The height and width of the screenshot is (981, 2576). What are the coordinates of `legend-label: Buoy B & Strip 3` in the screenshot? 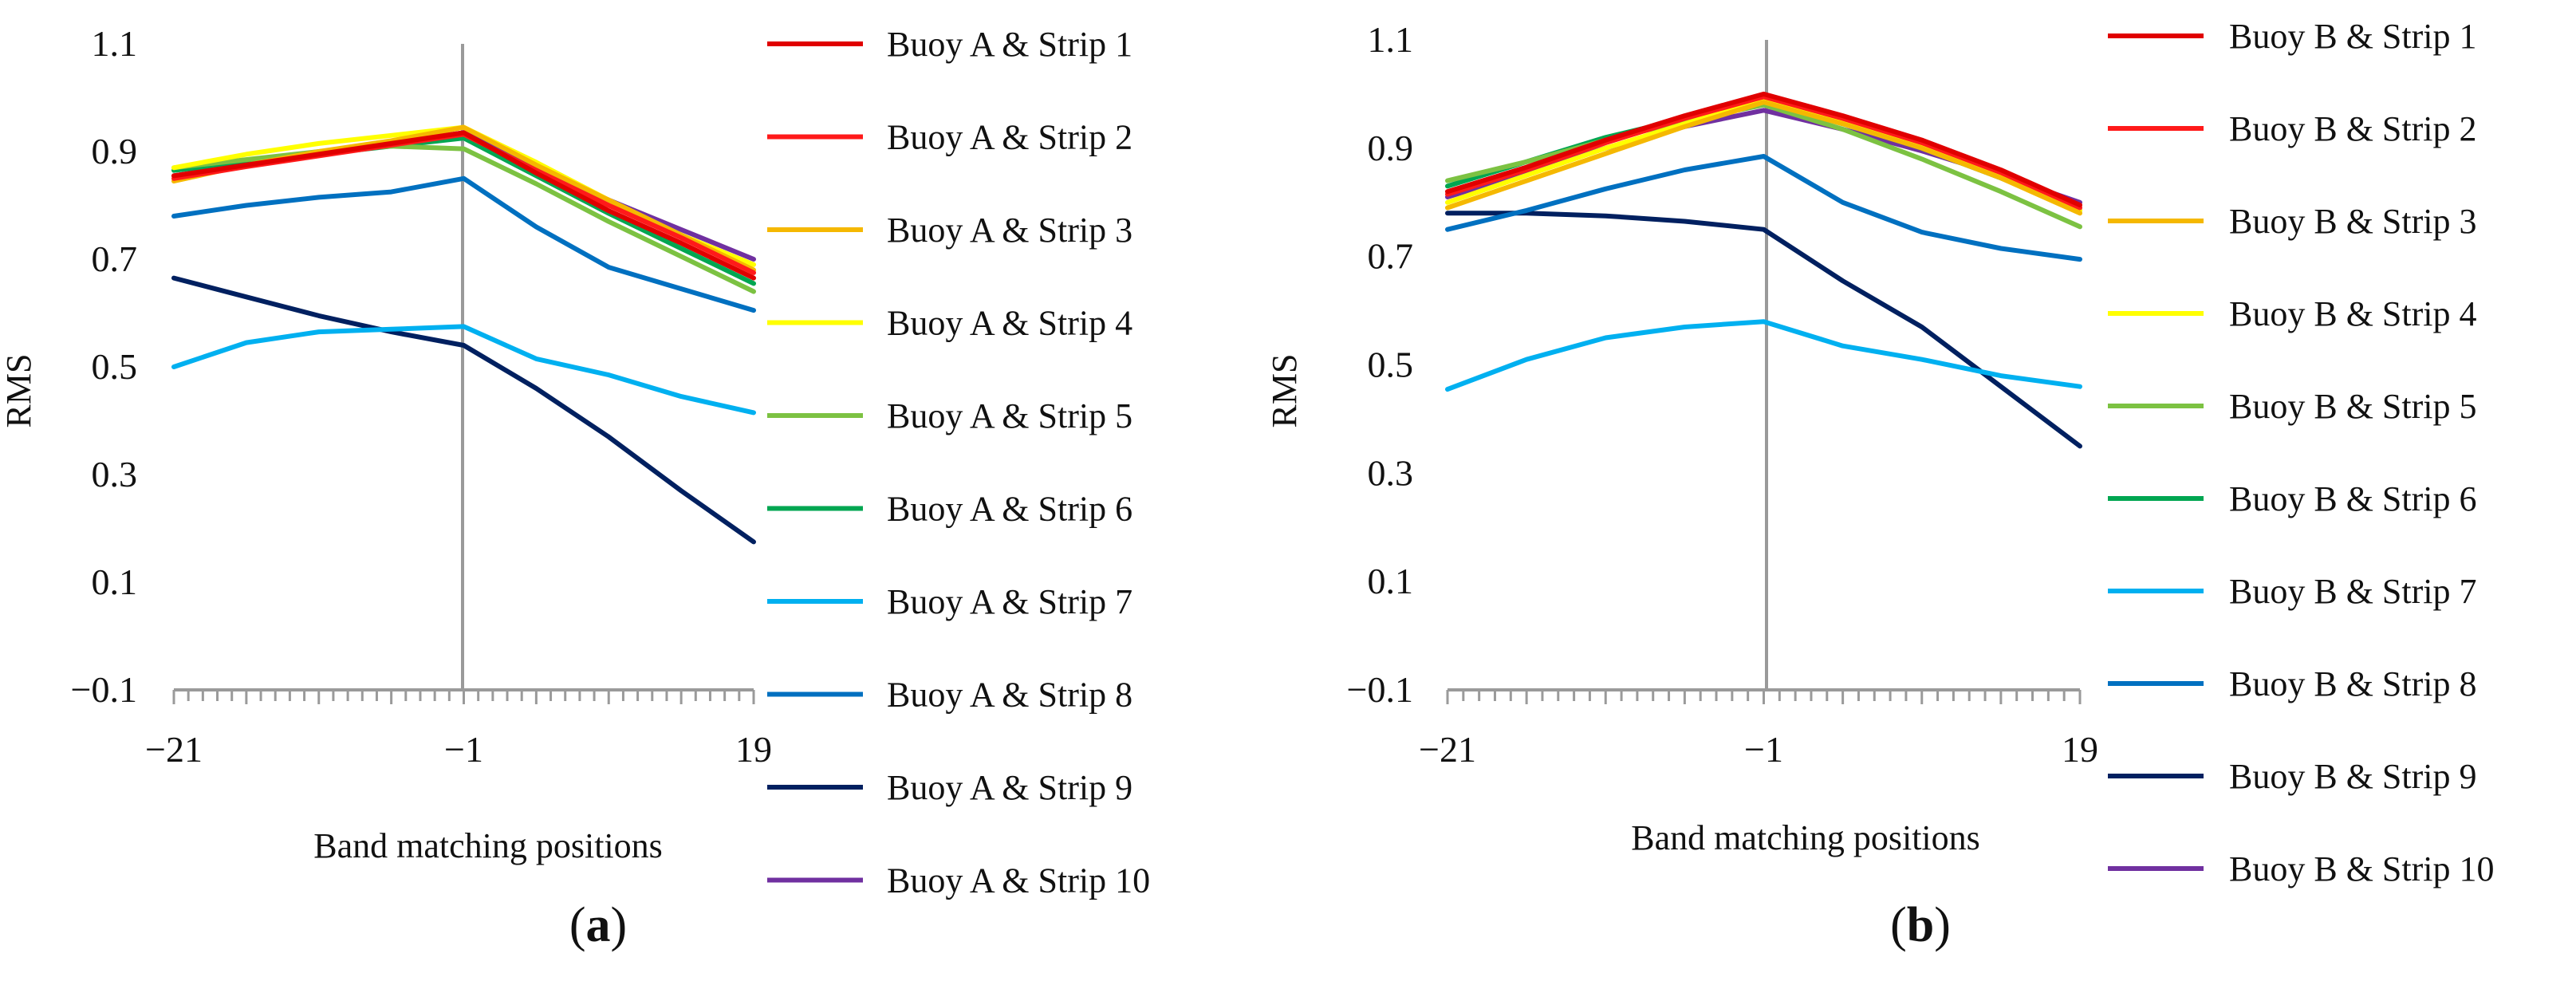 It's located at (2353, 222).